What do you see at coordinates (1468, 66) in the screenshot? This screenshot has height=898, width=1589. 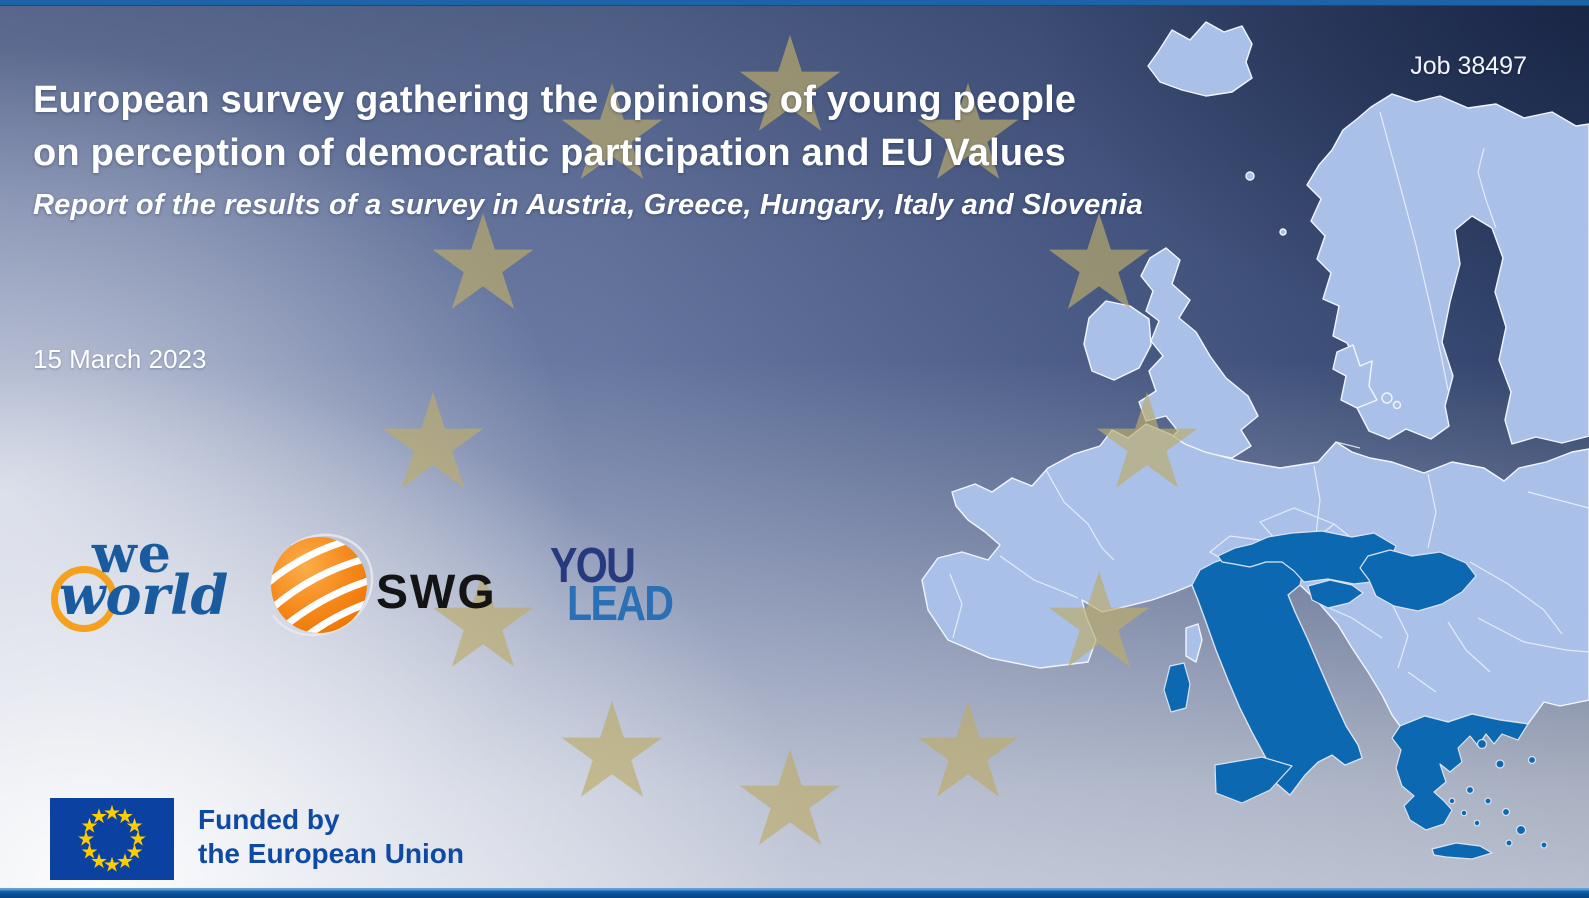 I see `job-number: Job 38497` at bounding box center [1468, 66].